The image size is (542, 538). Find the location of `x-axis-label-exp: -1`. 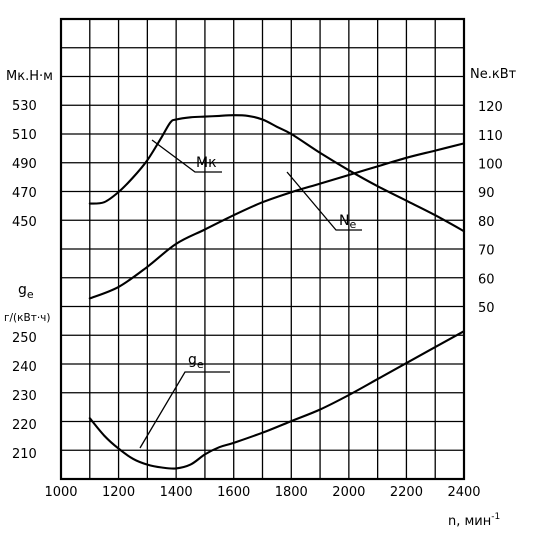

x-axis-label-exp: -1 is located at coordinates (495, 517).